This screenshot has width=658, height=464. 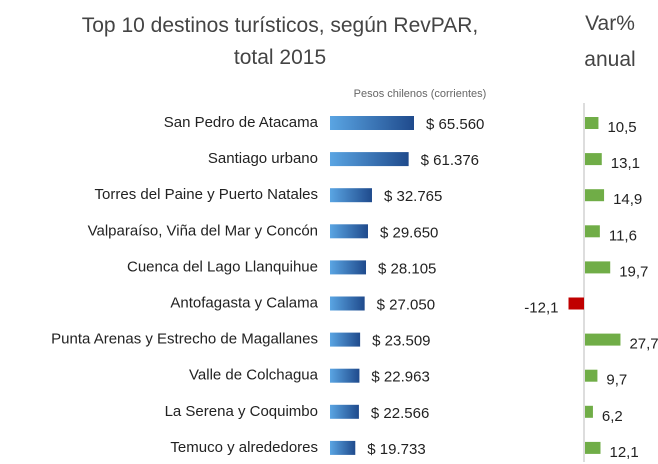 I want to click on value-label: $ 27.050, so click(x=406, y=304).